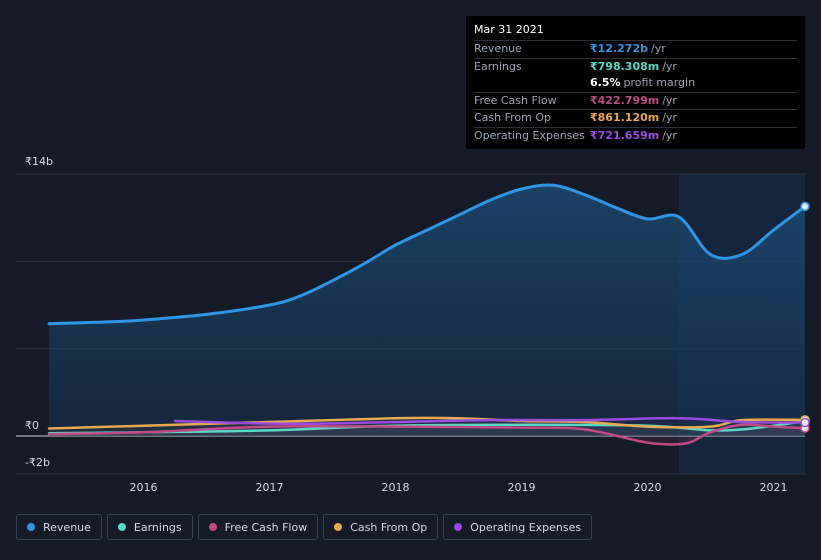 Image resolution: width=821 pixels, height=560 pixels. What do you see at coordinates (515, 100) in the screenshot?
I see `tooltip-label: Free Cash Flow` at bounding box center [515, 100].